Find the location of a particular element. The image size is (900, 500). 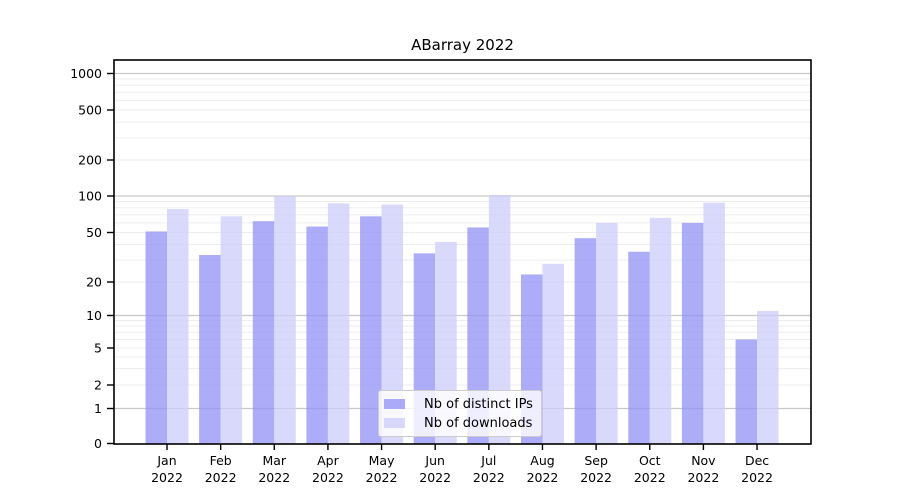

bar-downloads-Dec is located at coordinates (768, 377).